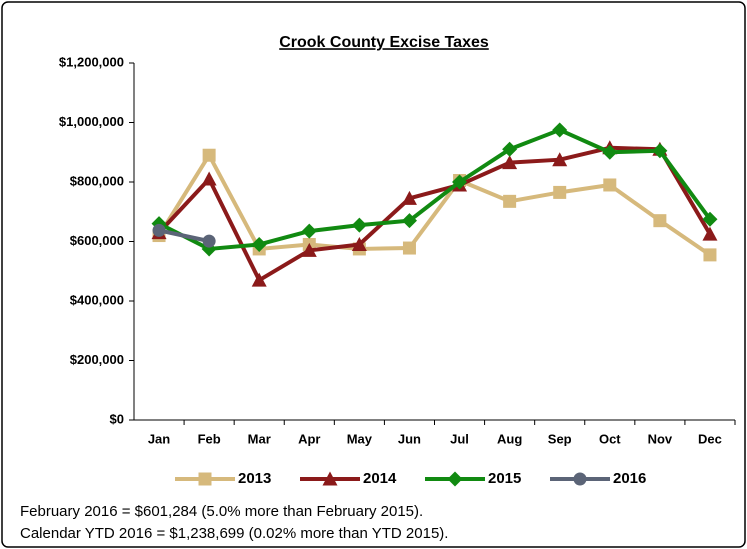 This screenshot has height=549, width=747. I want to click on y-tick-label: $0, so click(117, 418).